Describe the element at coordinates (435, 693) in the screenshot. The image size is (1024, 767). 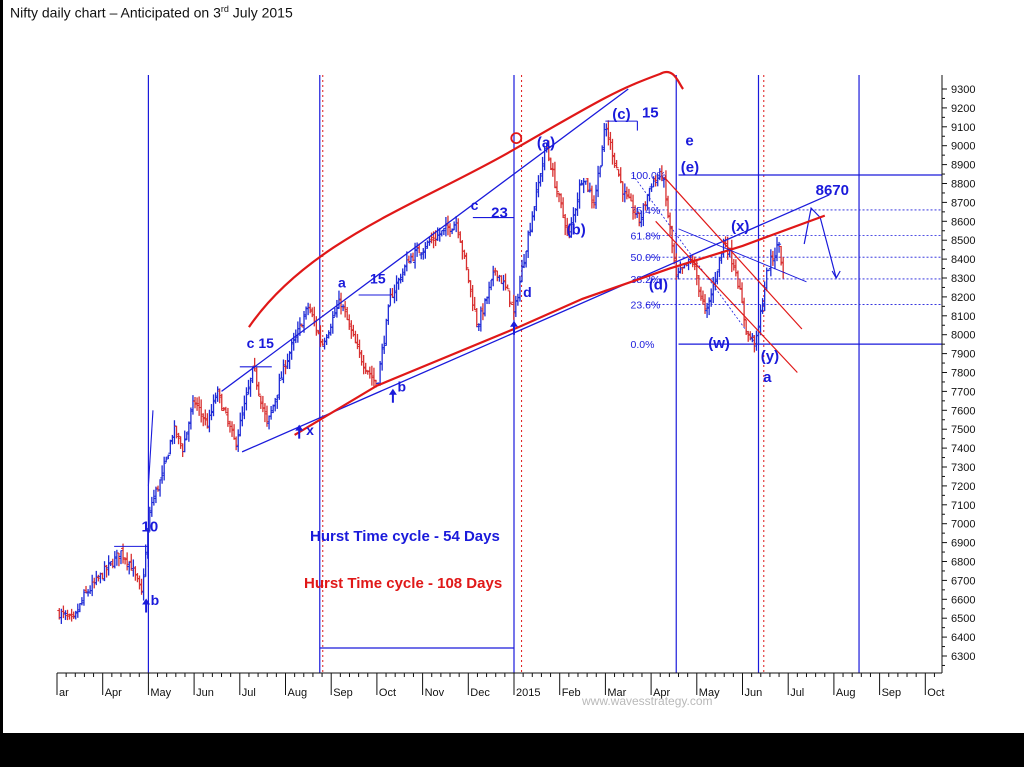
I see `x-tick-label: Nov` at that location.